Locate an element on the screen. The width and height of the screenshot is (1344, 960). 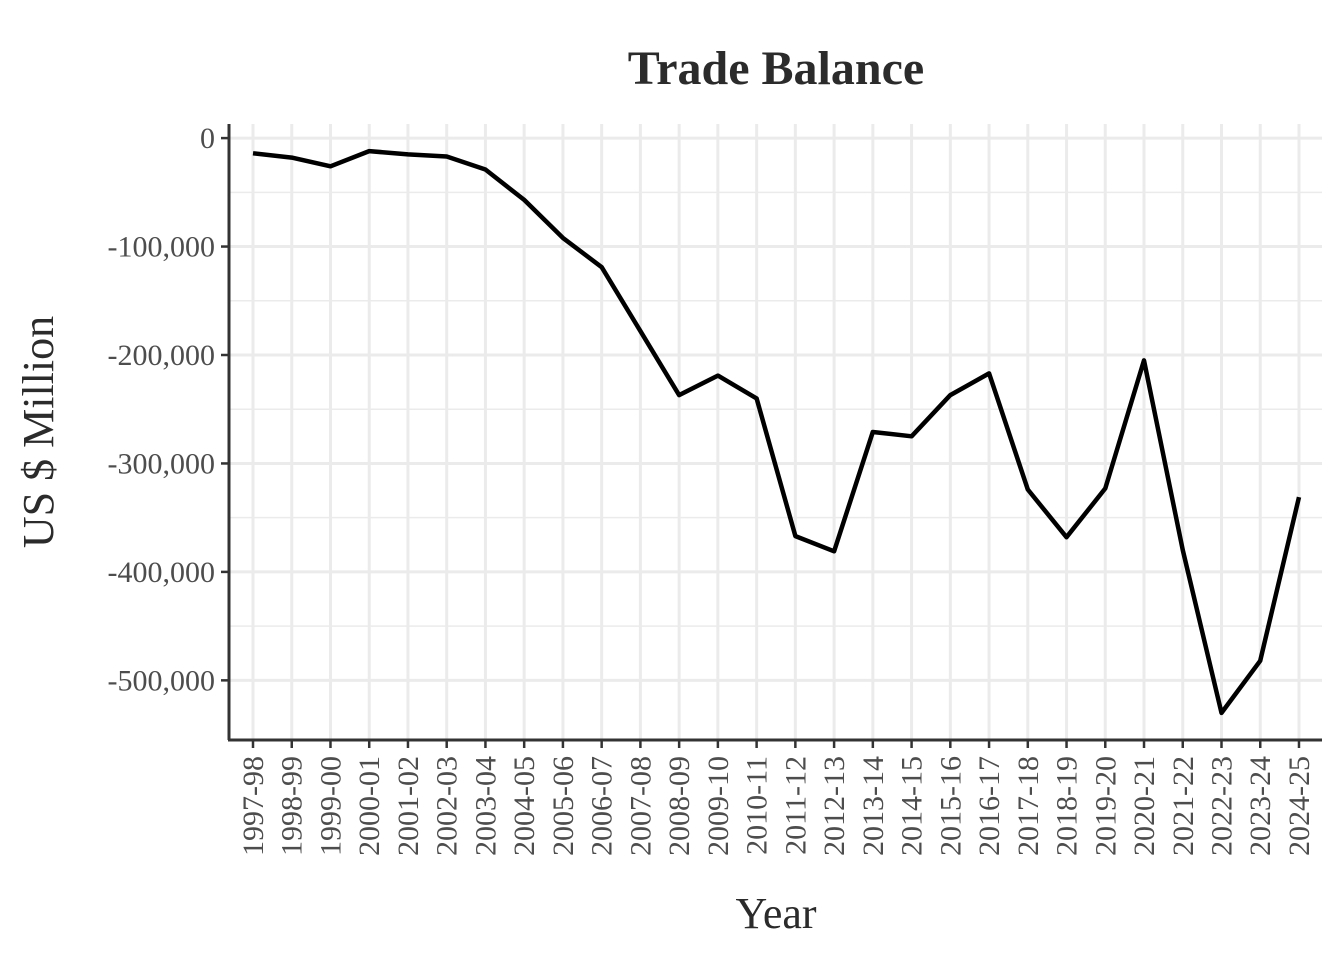
y-tick-label: -200,000 is located at coordinates (162, 355).